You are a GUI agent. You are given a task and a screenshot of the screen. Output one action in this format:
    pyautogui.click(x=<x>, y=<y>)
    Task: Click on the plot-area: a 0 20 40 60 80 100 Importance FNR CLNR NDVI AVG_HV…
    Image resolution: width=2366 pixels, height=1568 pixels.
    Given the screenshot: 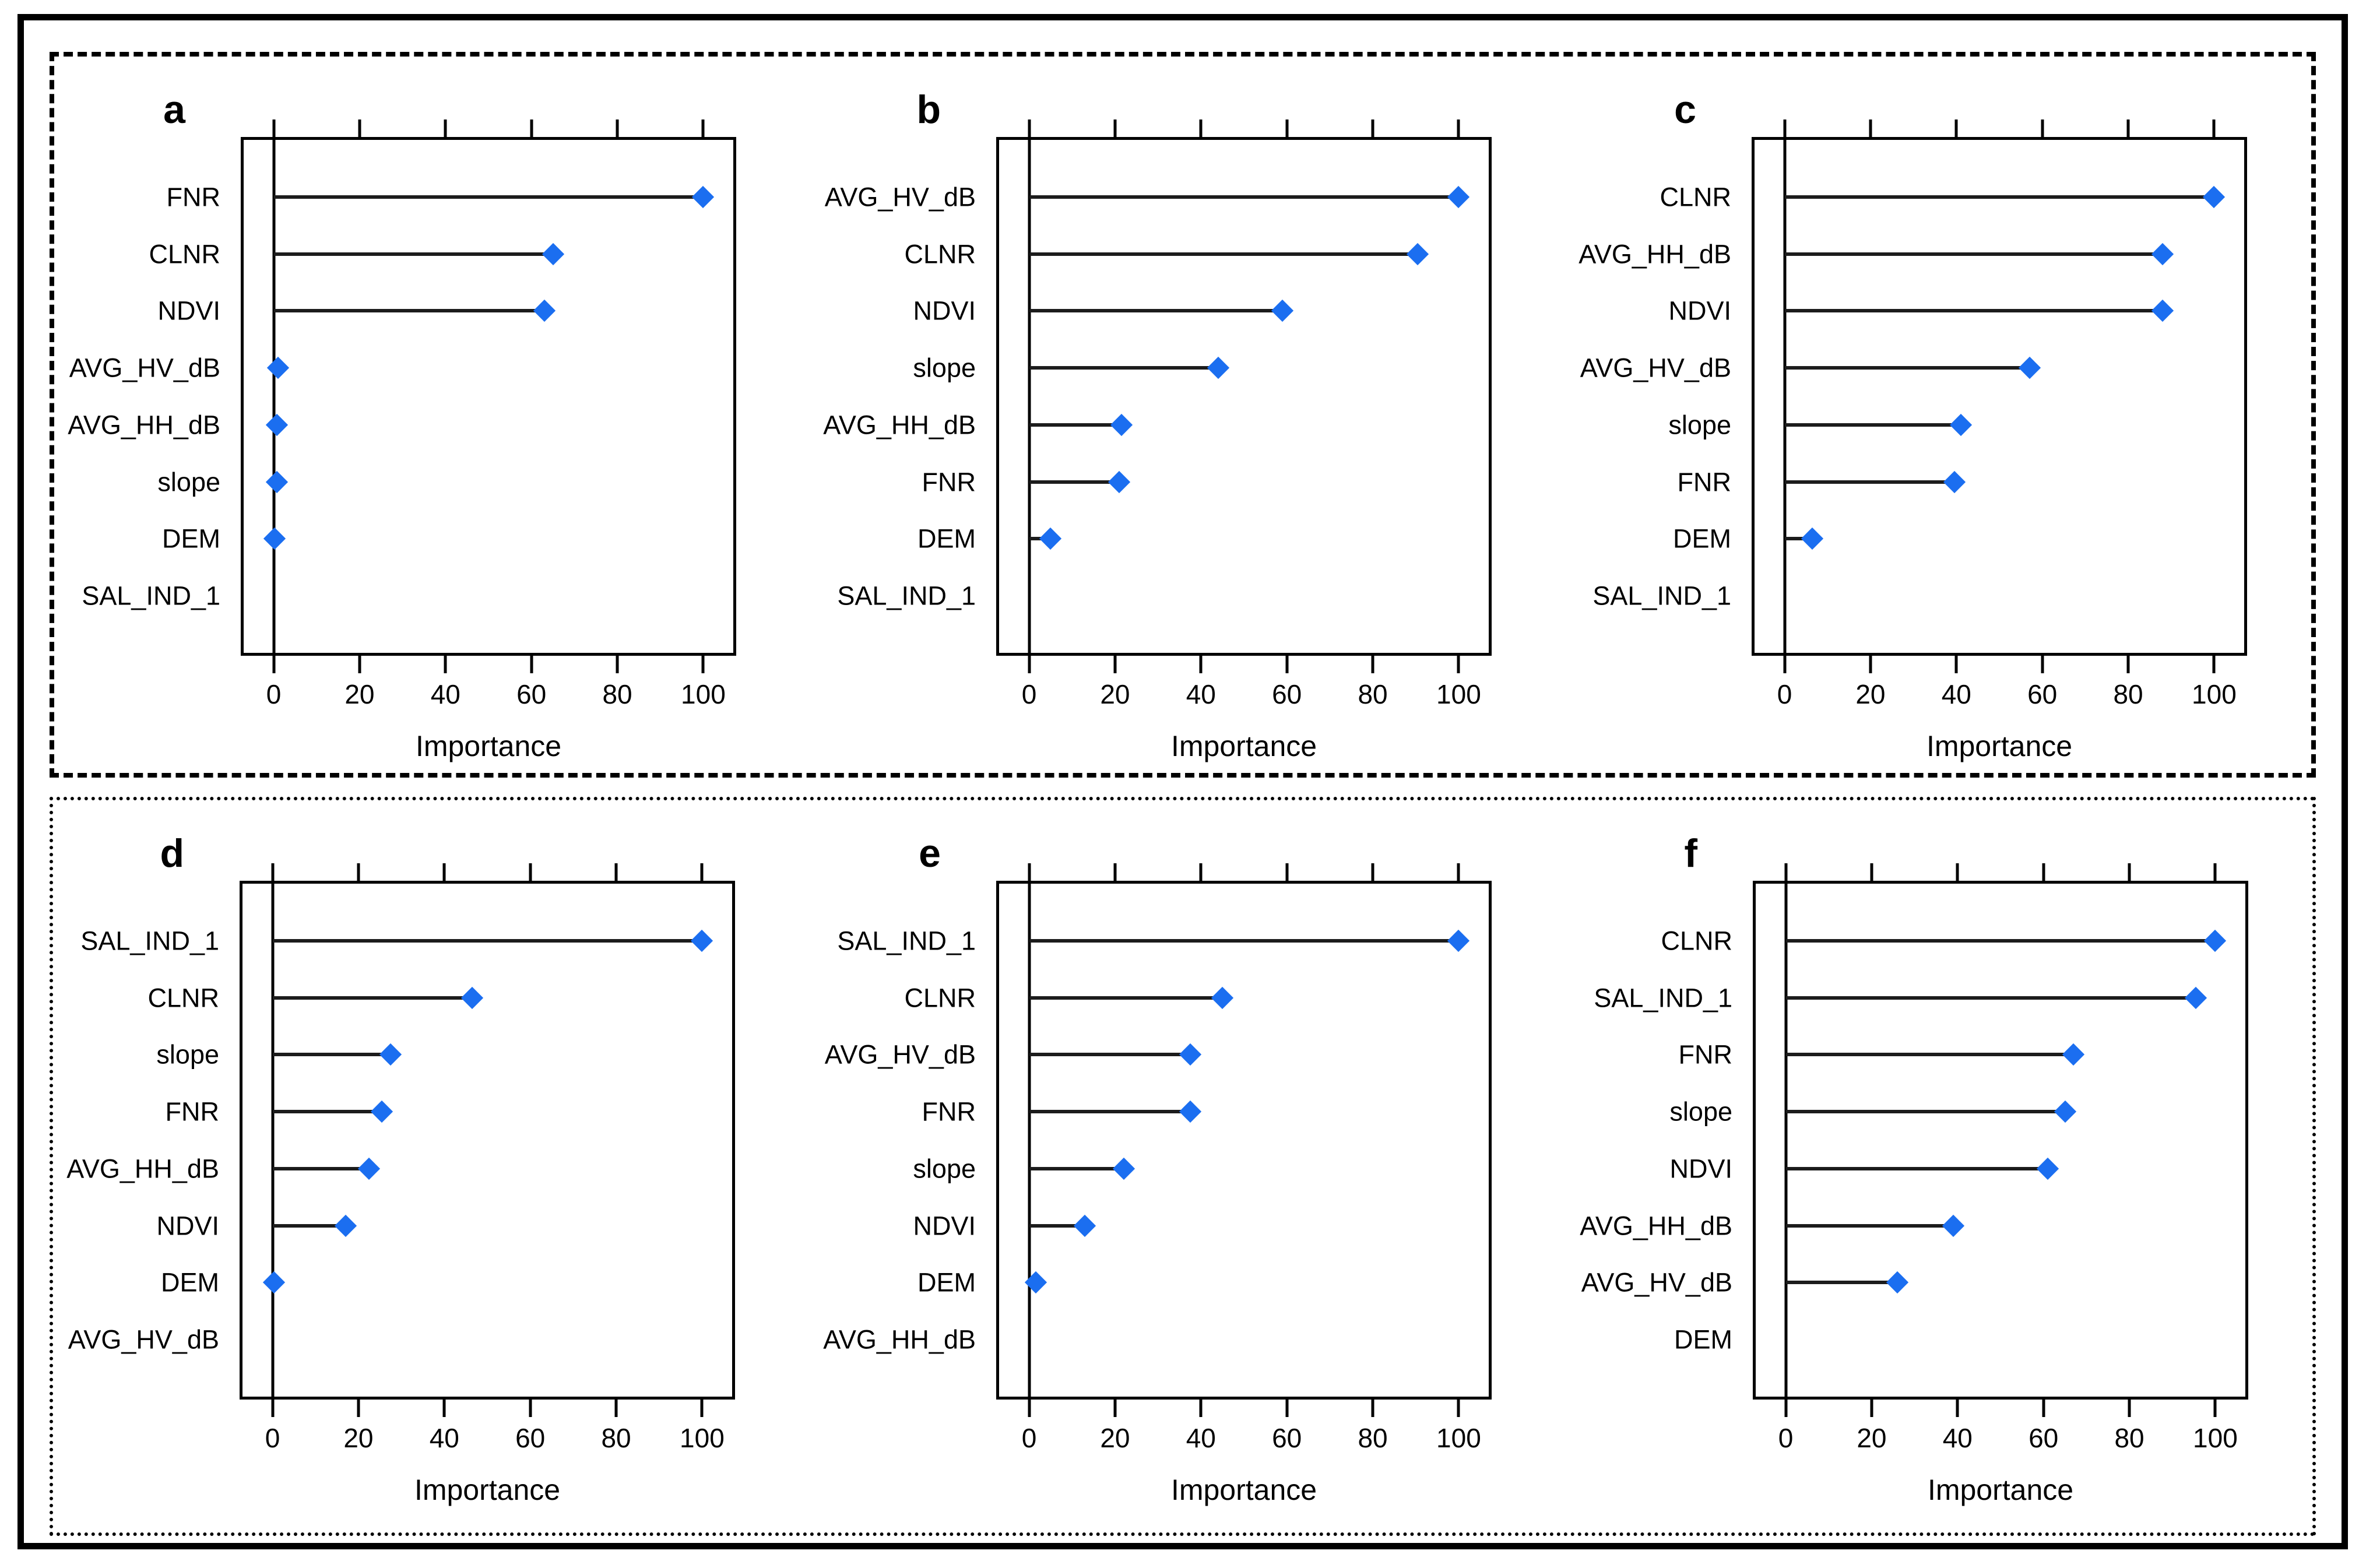 What is the action you would take?
    pyautogui.click(x=402, y=425)
    